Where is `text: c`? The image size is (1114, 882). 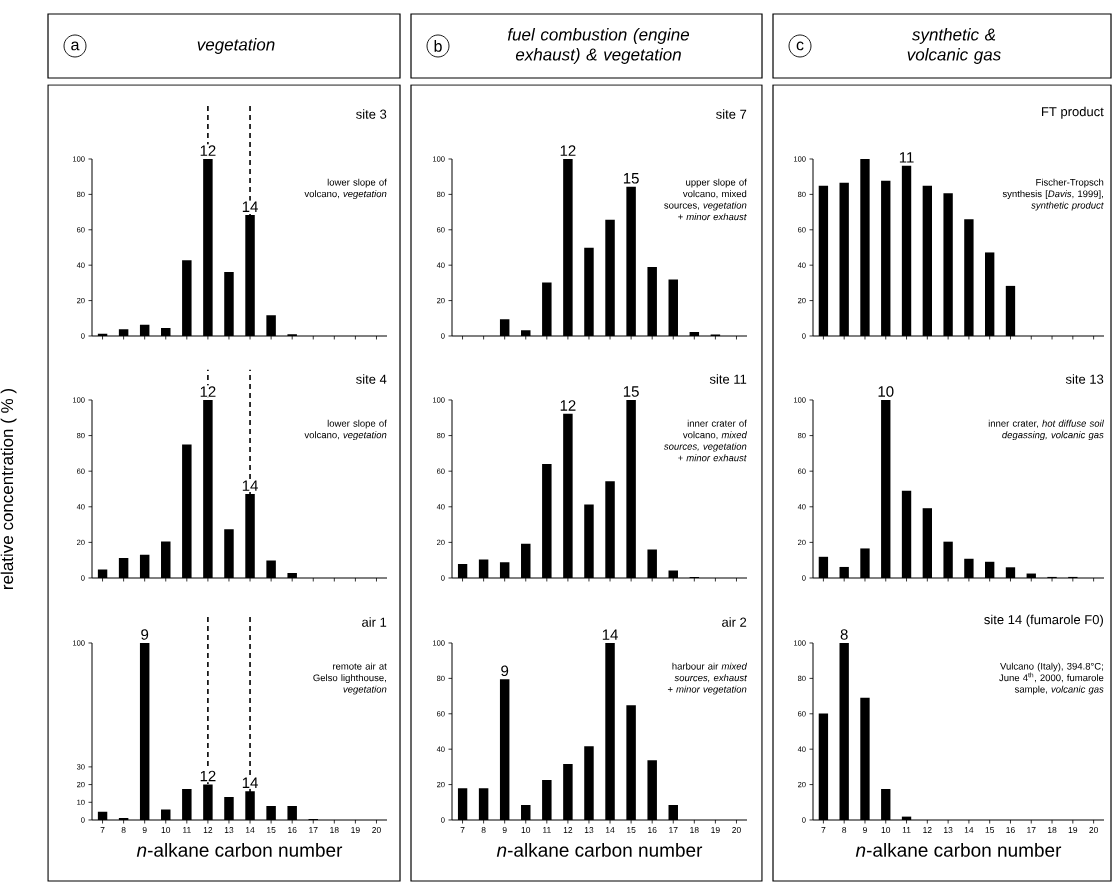 text: c is located at coordinates (800, 46).